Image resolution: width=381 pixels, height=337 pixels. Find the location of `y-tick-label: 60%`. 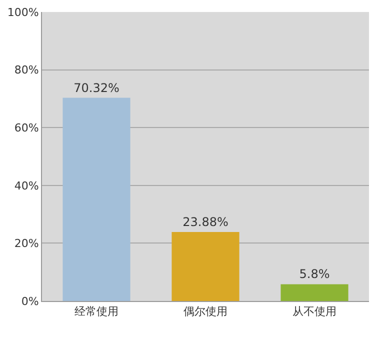

y-tick-label: 60% is located at coordinates (26, 127).